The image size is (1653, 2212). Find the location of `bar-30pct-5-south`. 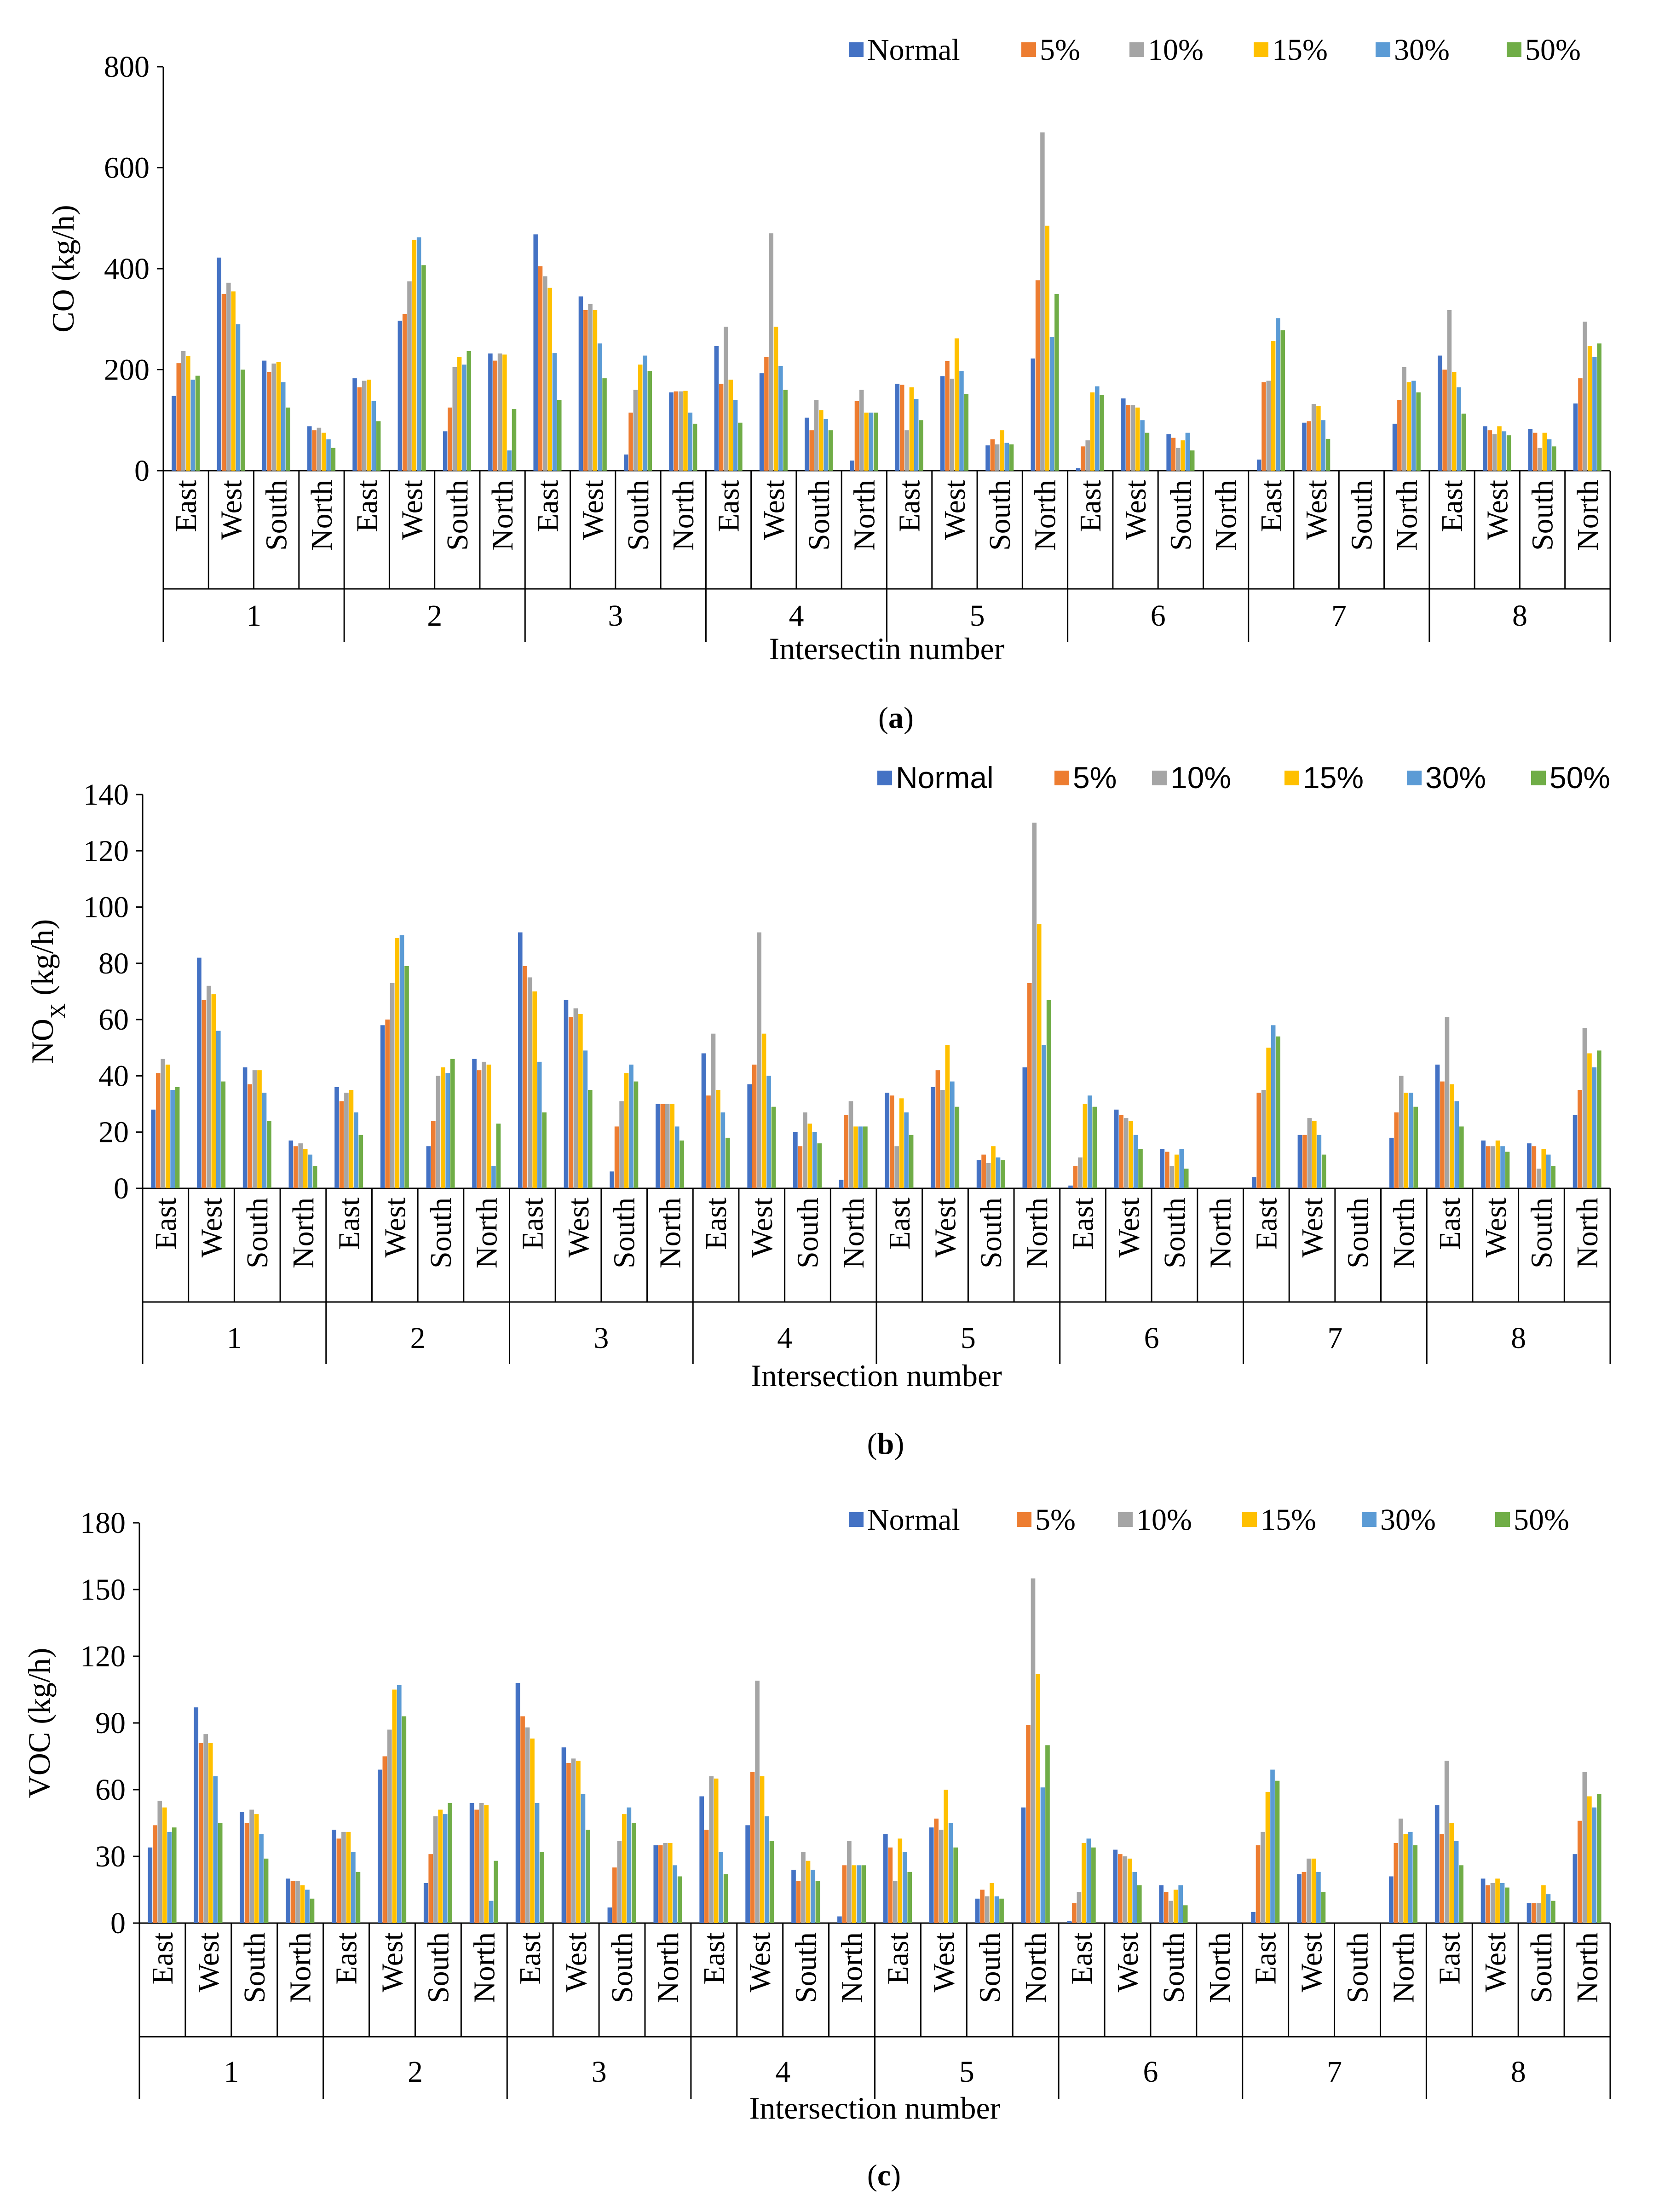

bar-30pct-5-south is located at coordinates (999, 1172).